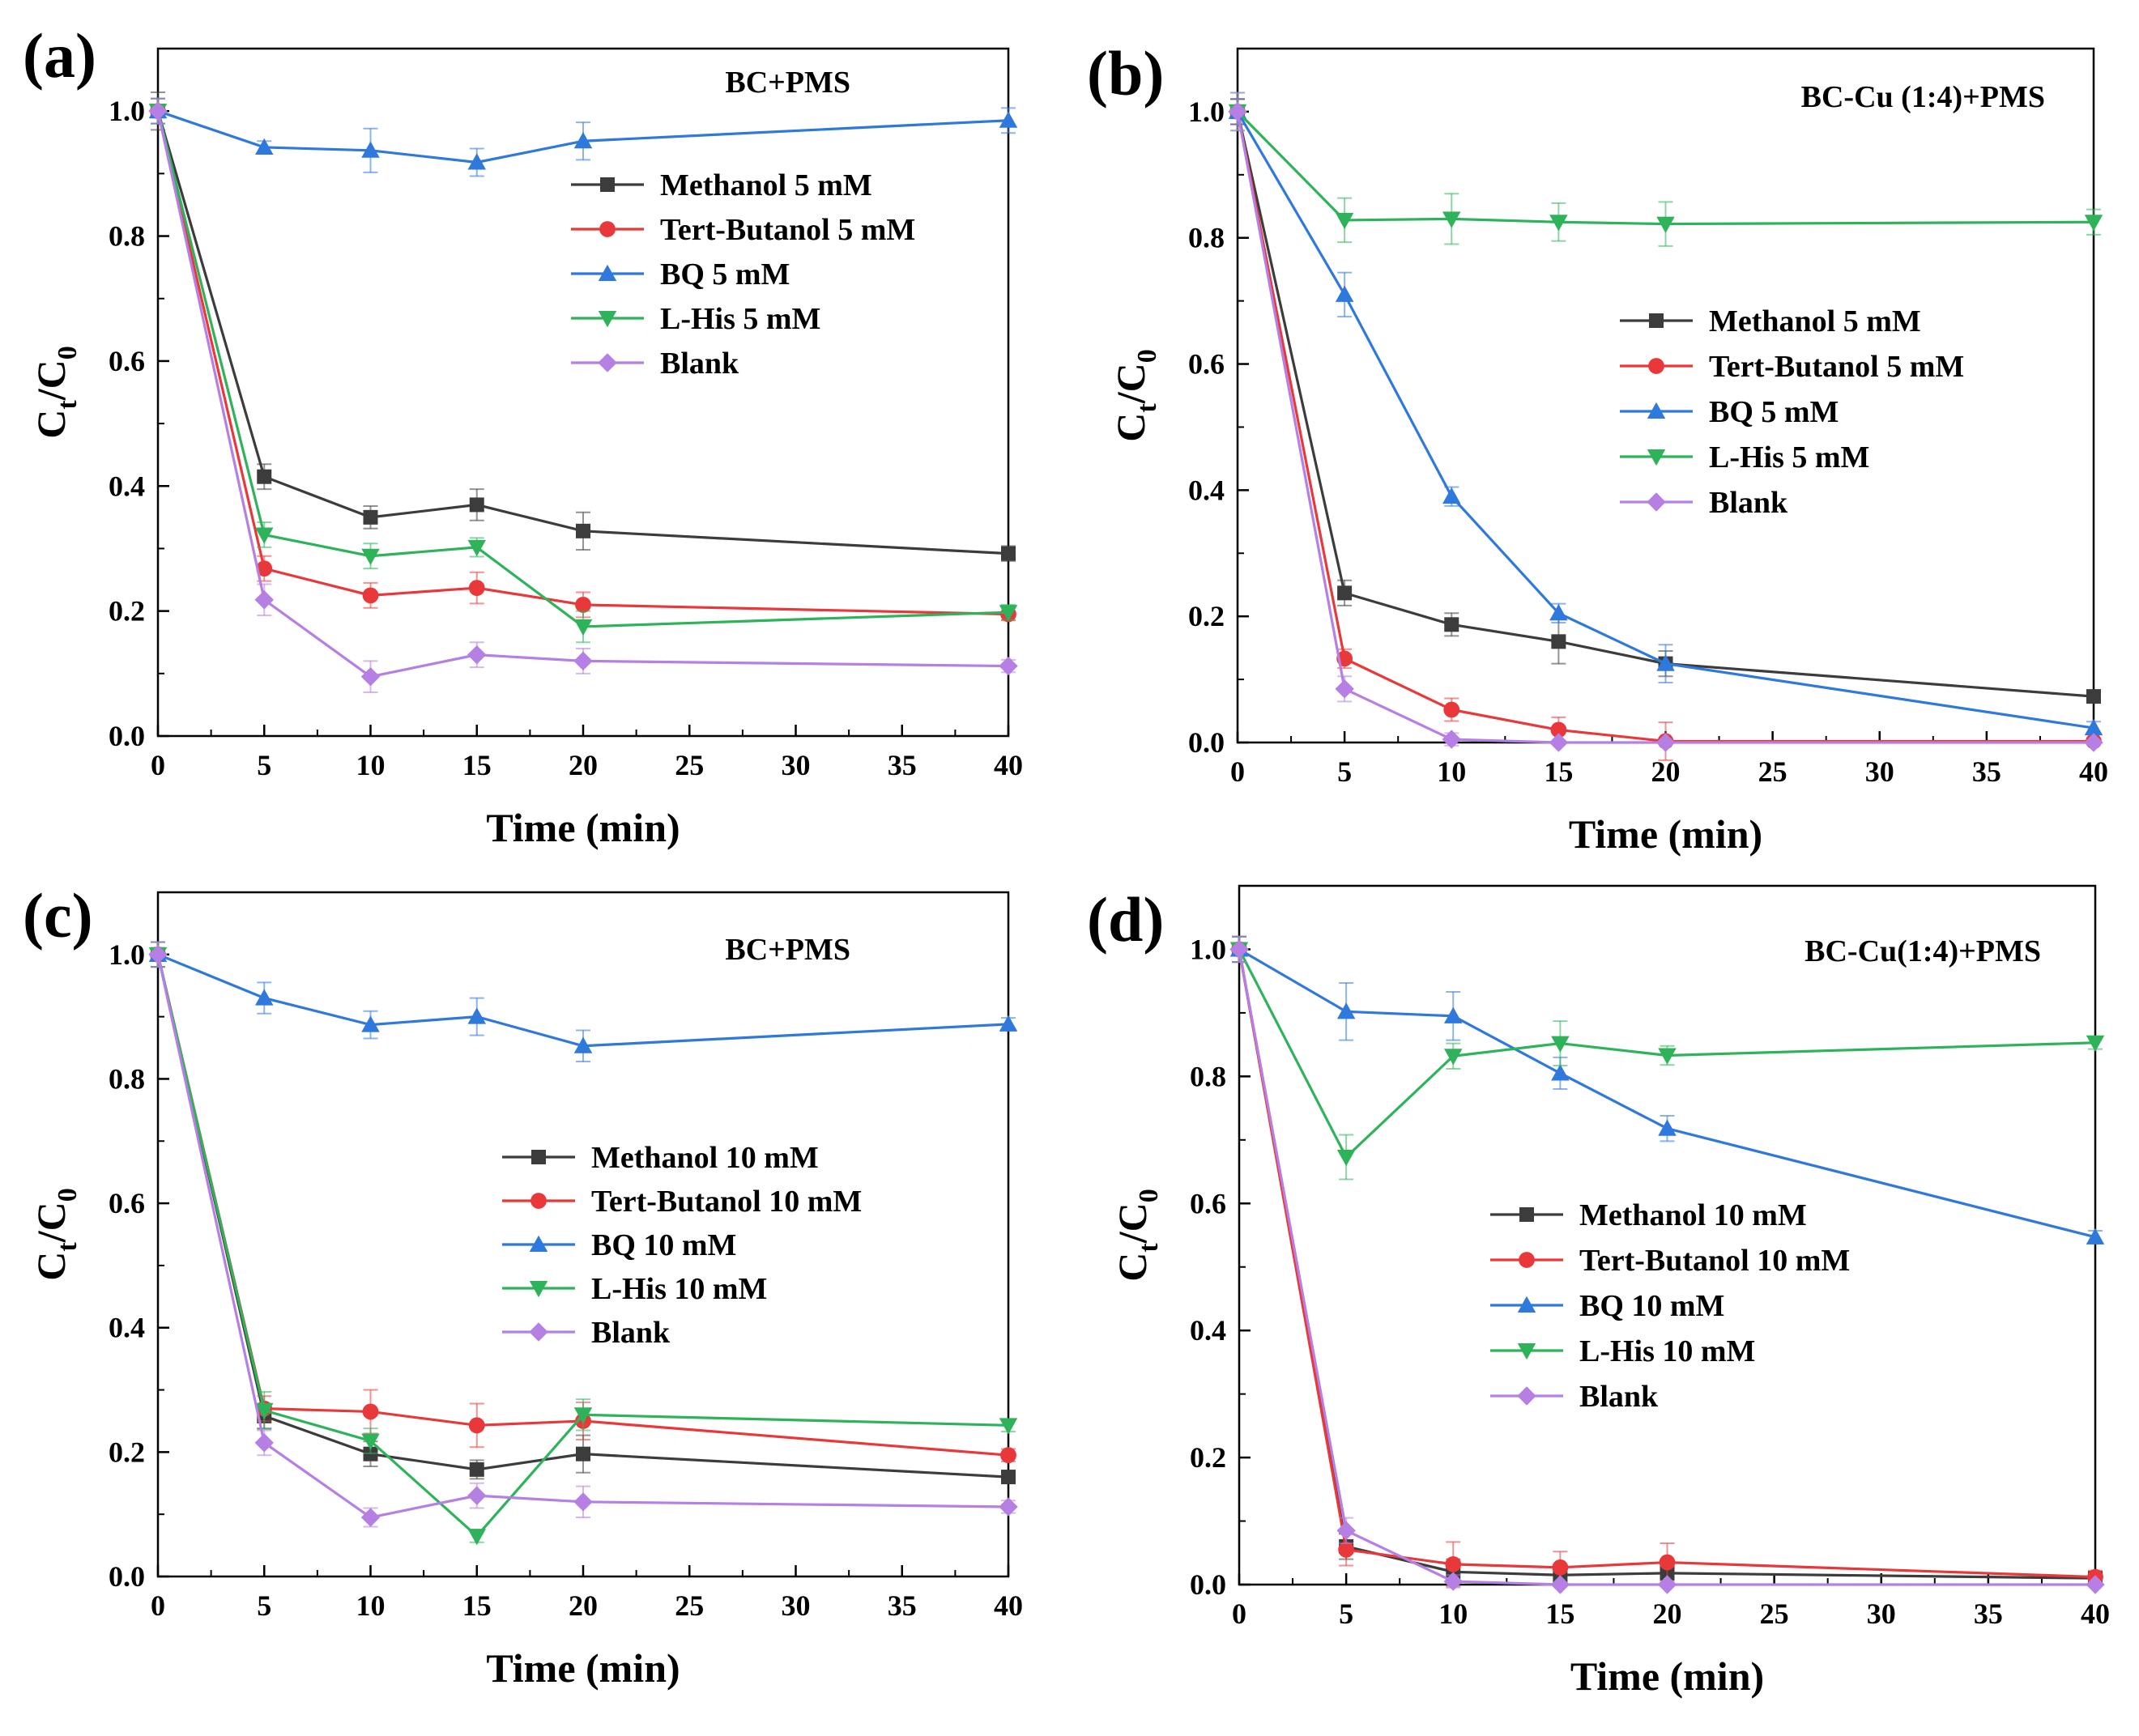 The height and width of the screenshot is (1736, 2139). What do you see at coordinates (1622, 1351) in the screenshot?
I see `legend-item: L-His 10 mM` at bounding box center [1622, 1351].